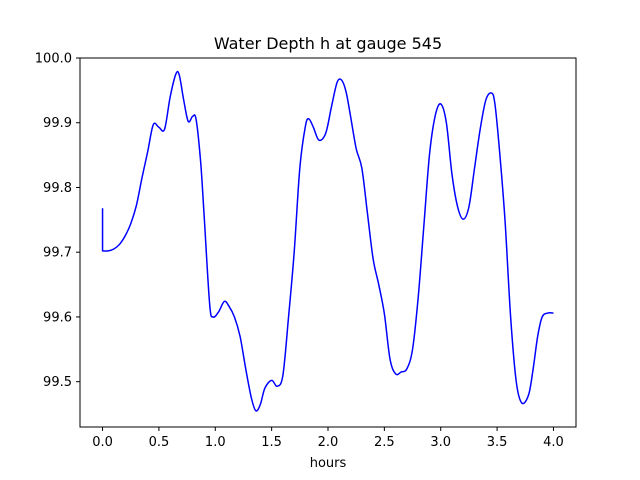 The image size is (640, 480). Describe the element at coordinates (159, 442) in the screenshot. I see `x-tick-label: 0.5` at that location.